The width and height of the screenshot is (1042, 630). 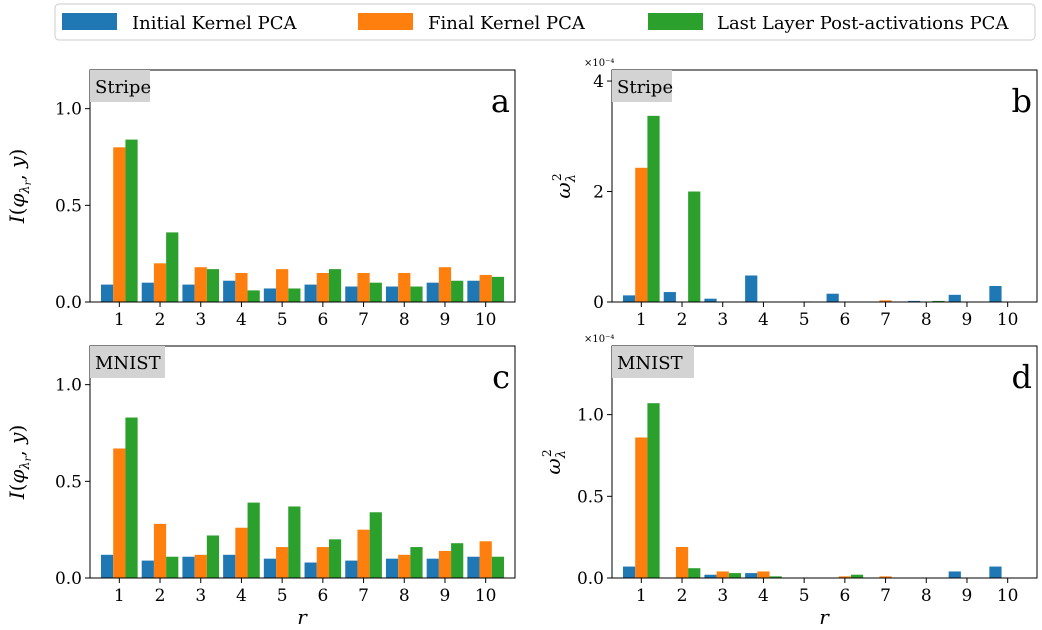 What do you see at coordinates (172, 567) in the screenshot?
I see `bar-c-last-layer-r2` at bounding box center [172, 567].